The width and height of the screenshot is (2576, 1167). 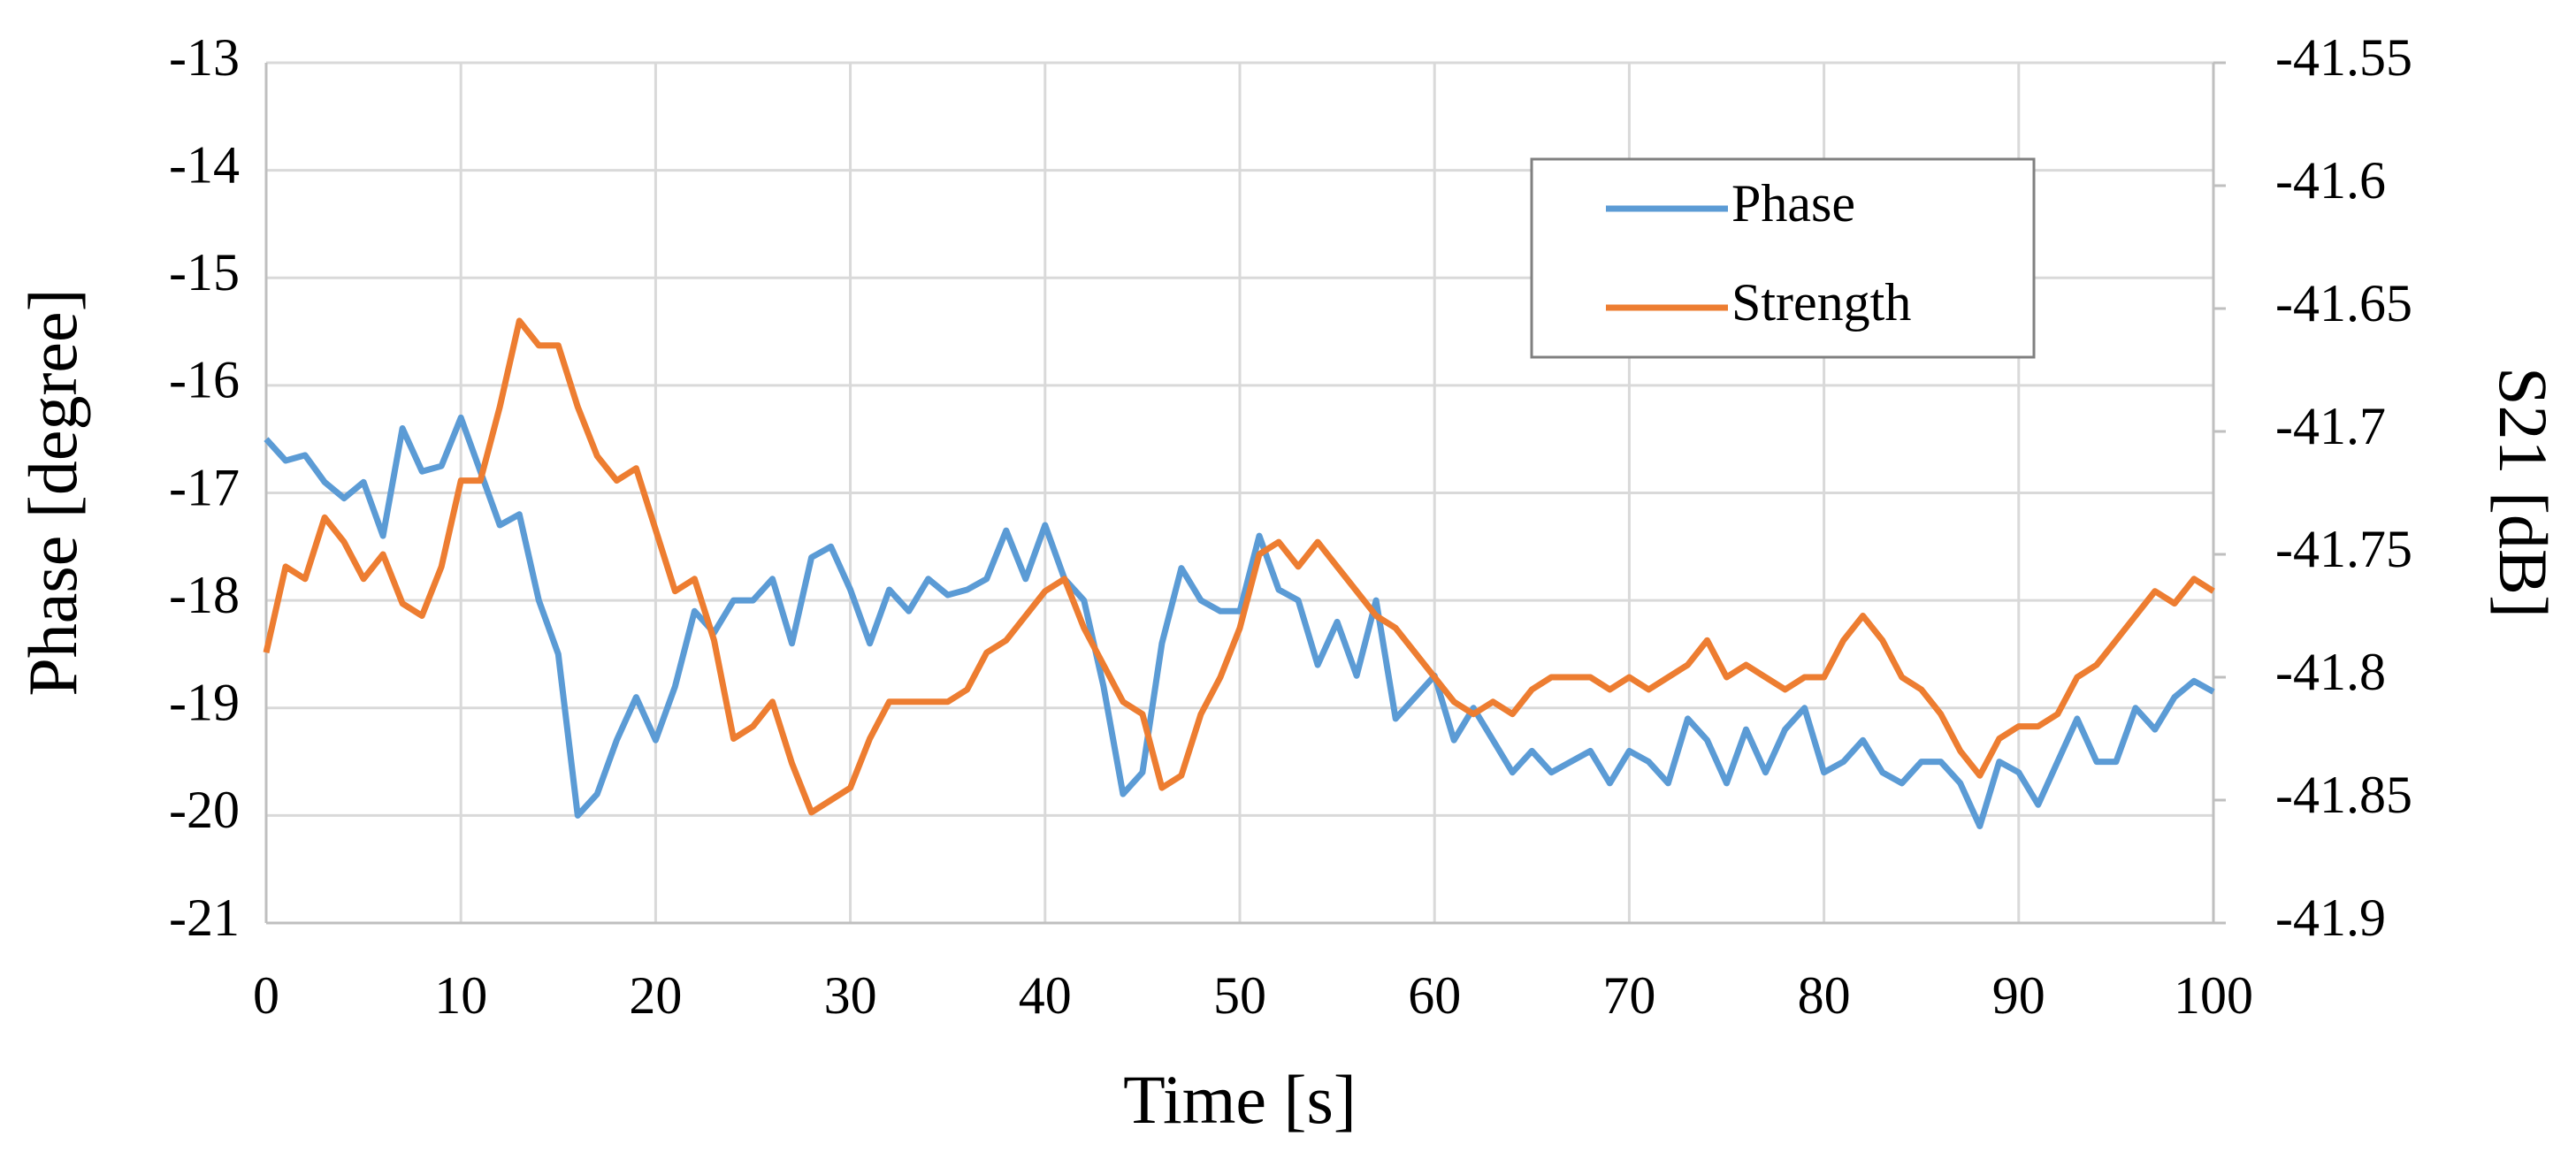 What do you see at coordinates (461, 996) in the screenshot?
I see `x-tick-label: 10` at bounding box center [461, 996].